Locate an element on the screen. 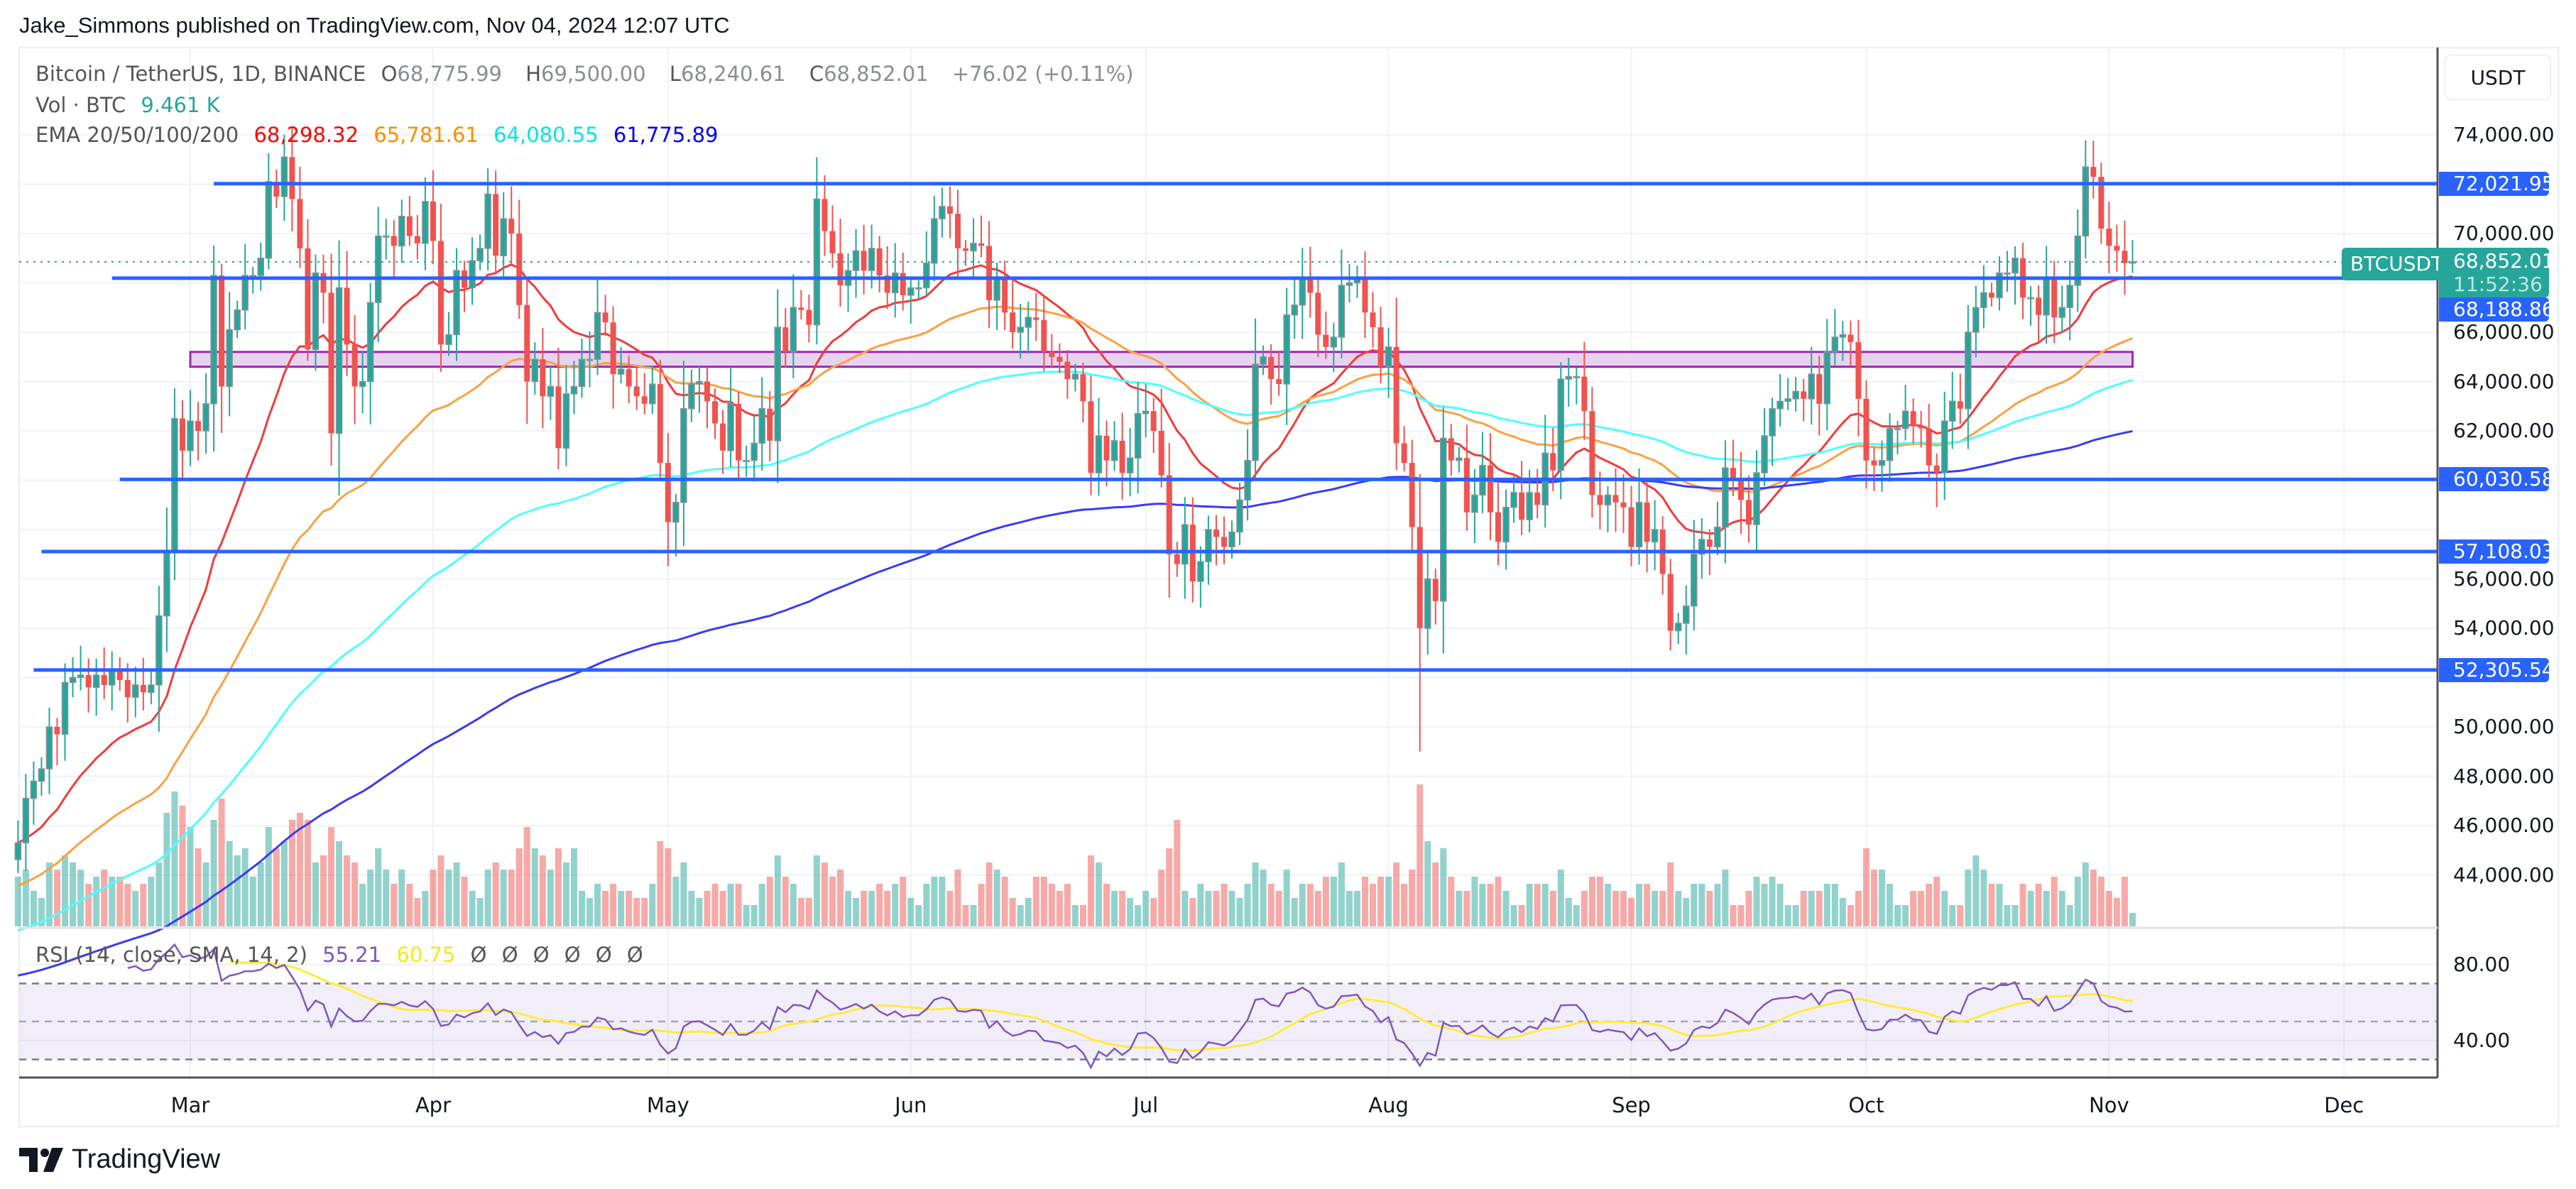 This screenshot has height=1189, width=2576. time-label-jun: Jun is located at coordinates (911, 1105).